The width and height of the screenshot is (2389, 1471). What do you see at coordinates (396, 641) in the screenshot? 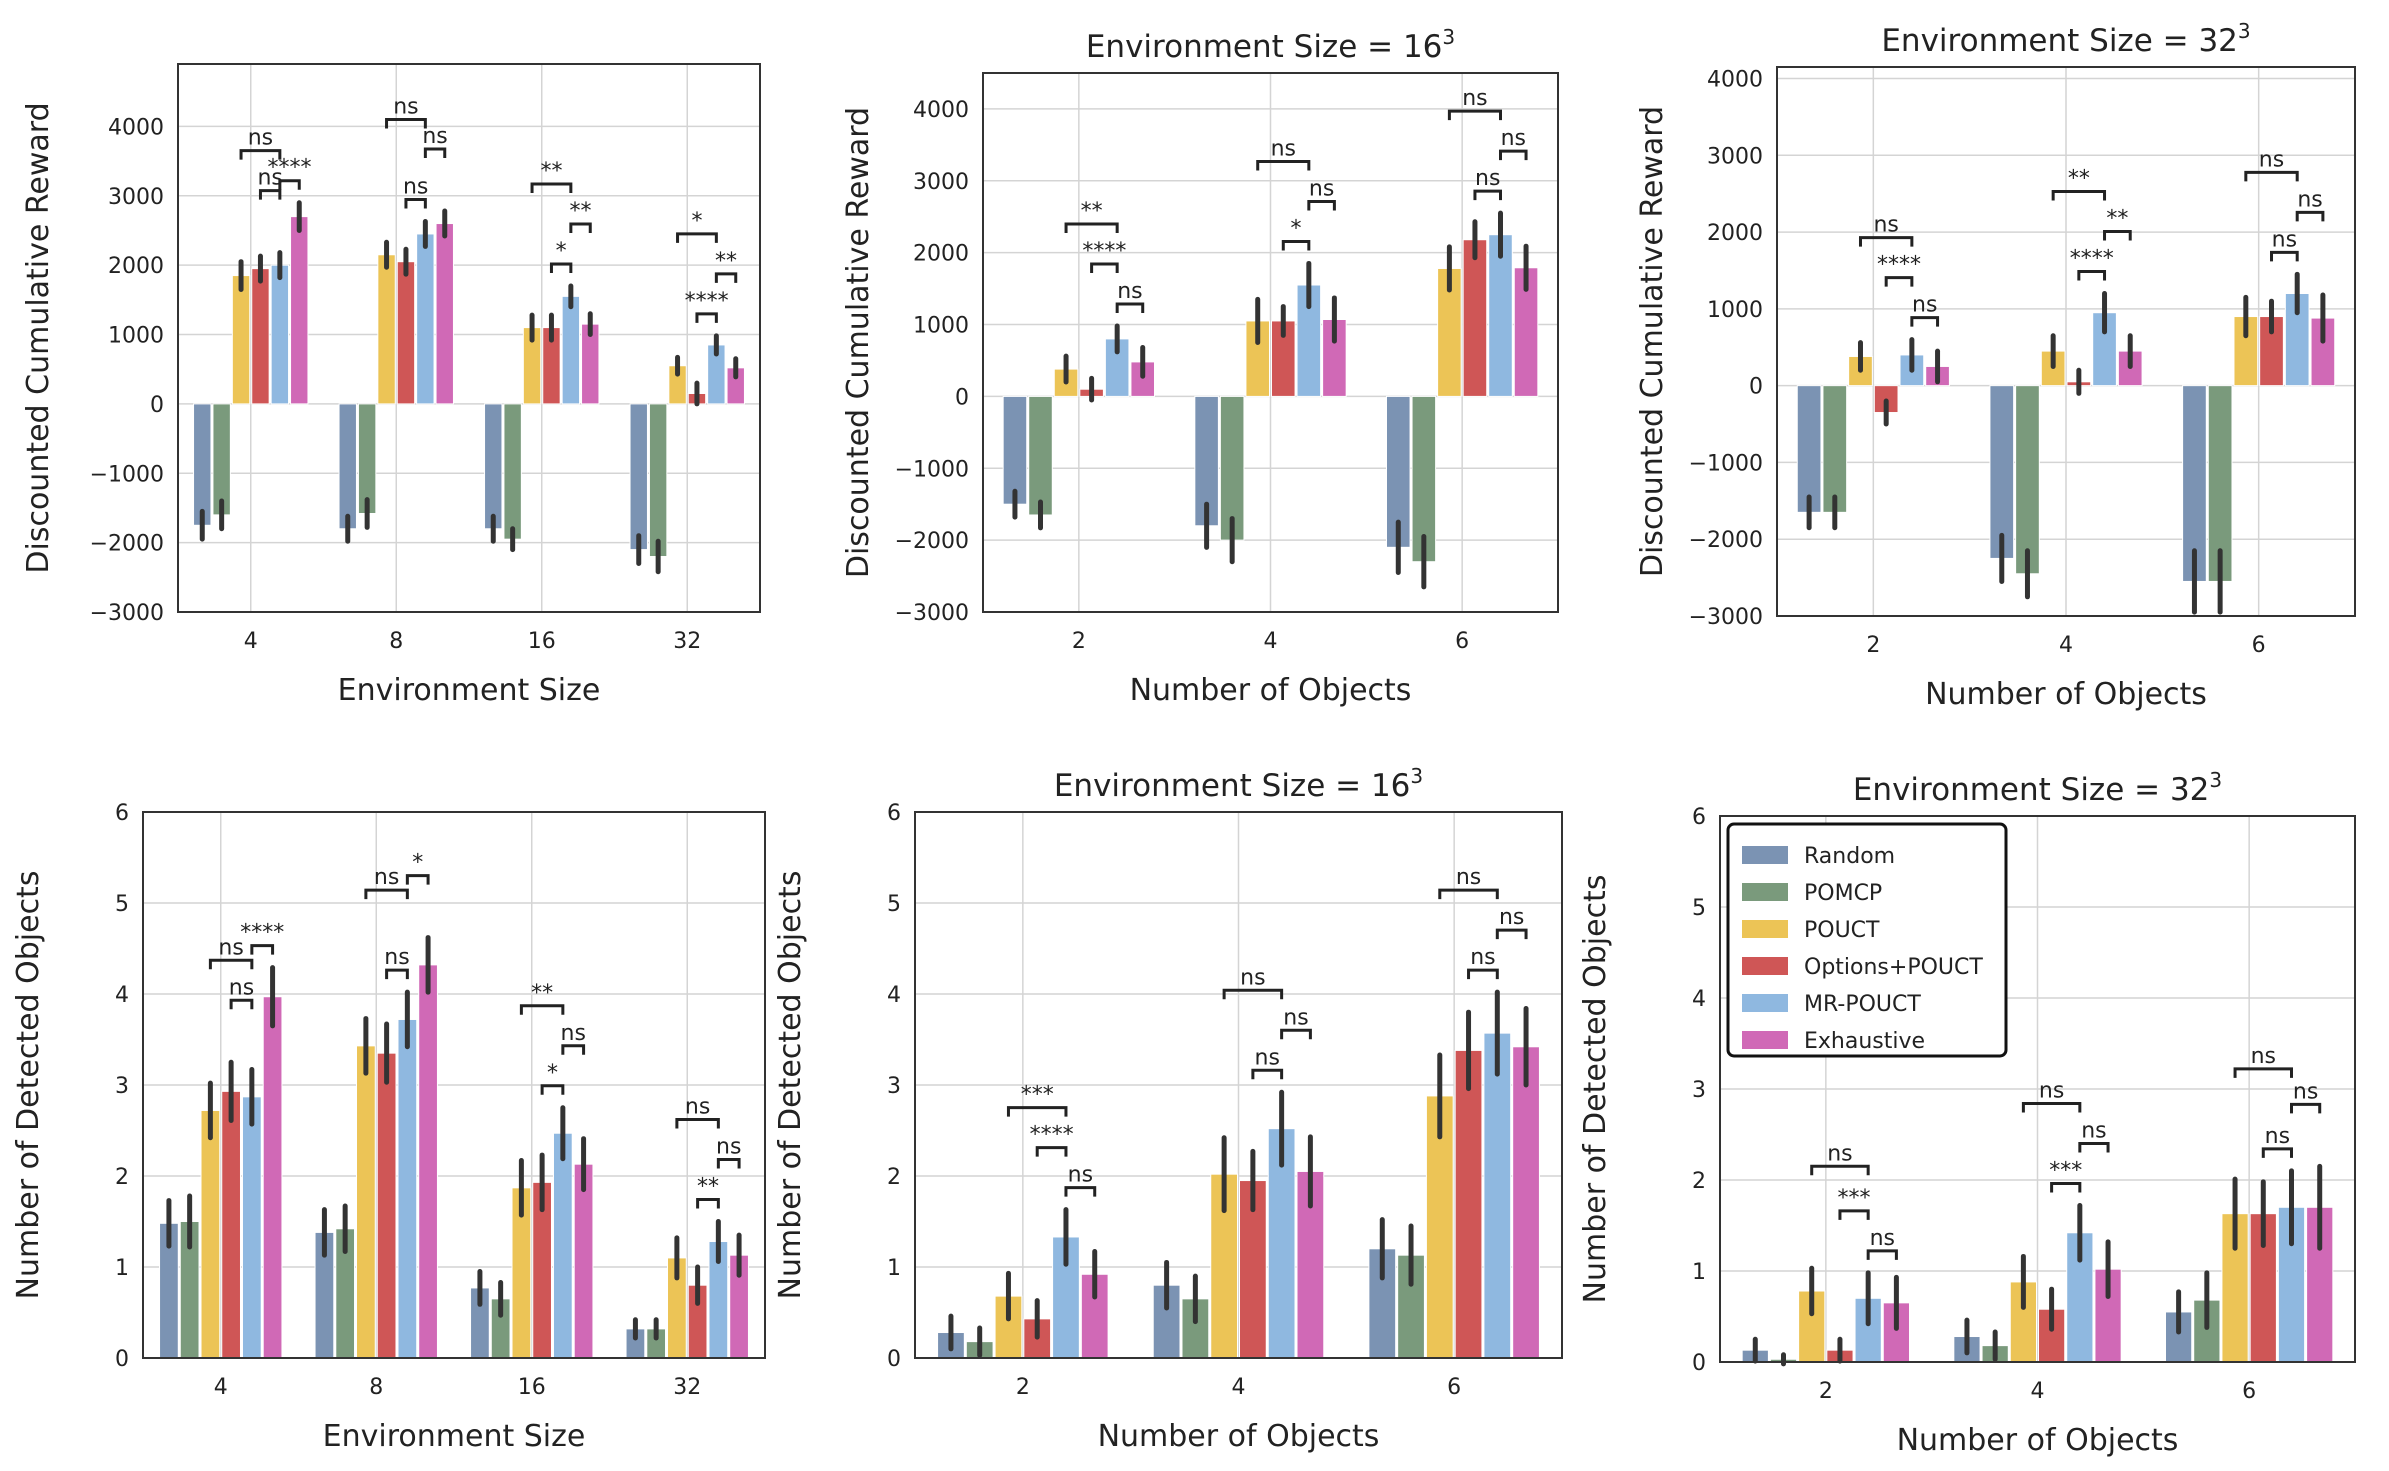
I see `x-tick-label: 8` at bounding box center [396, 641].